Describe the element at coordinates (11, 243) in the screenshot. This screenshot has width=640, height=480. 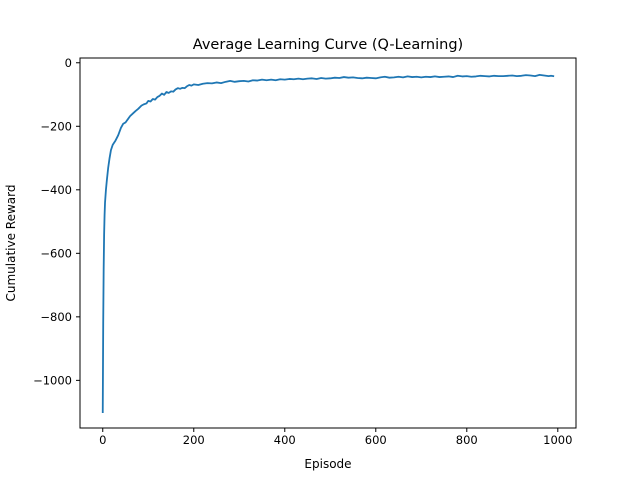
I see `y-axis-label: Cumulative Reward` at that location.